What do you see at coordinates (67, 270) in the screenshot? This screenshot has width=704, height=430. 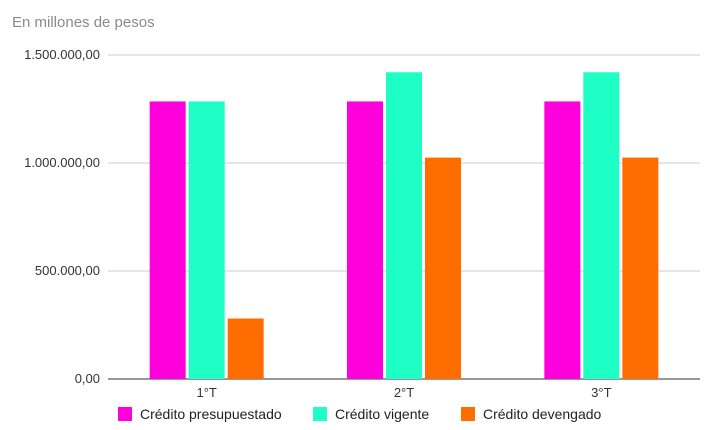 I see `y-tick-label: 500.000,00` at bounding box center [67, 270].